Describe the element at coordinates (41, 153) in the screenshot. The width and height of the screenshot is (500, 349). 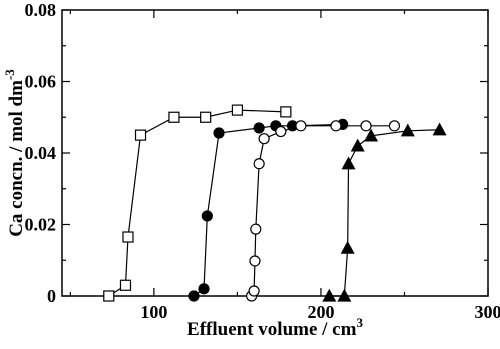
I see `y-tick-label: 0.04` at that location.